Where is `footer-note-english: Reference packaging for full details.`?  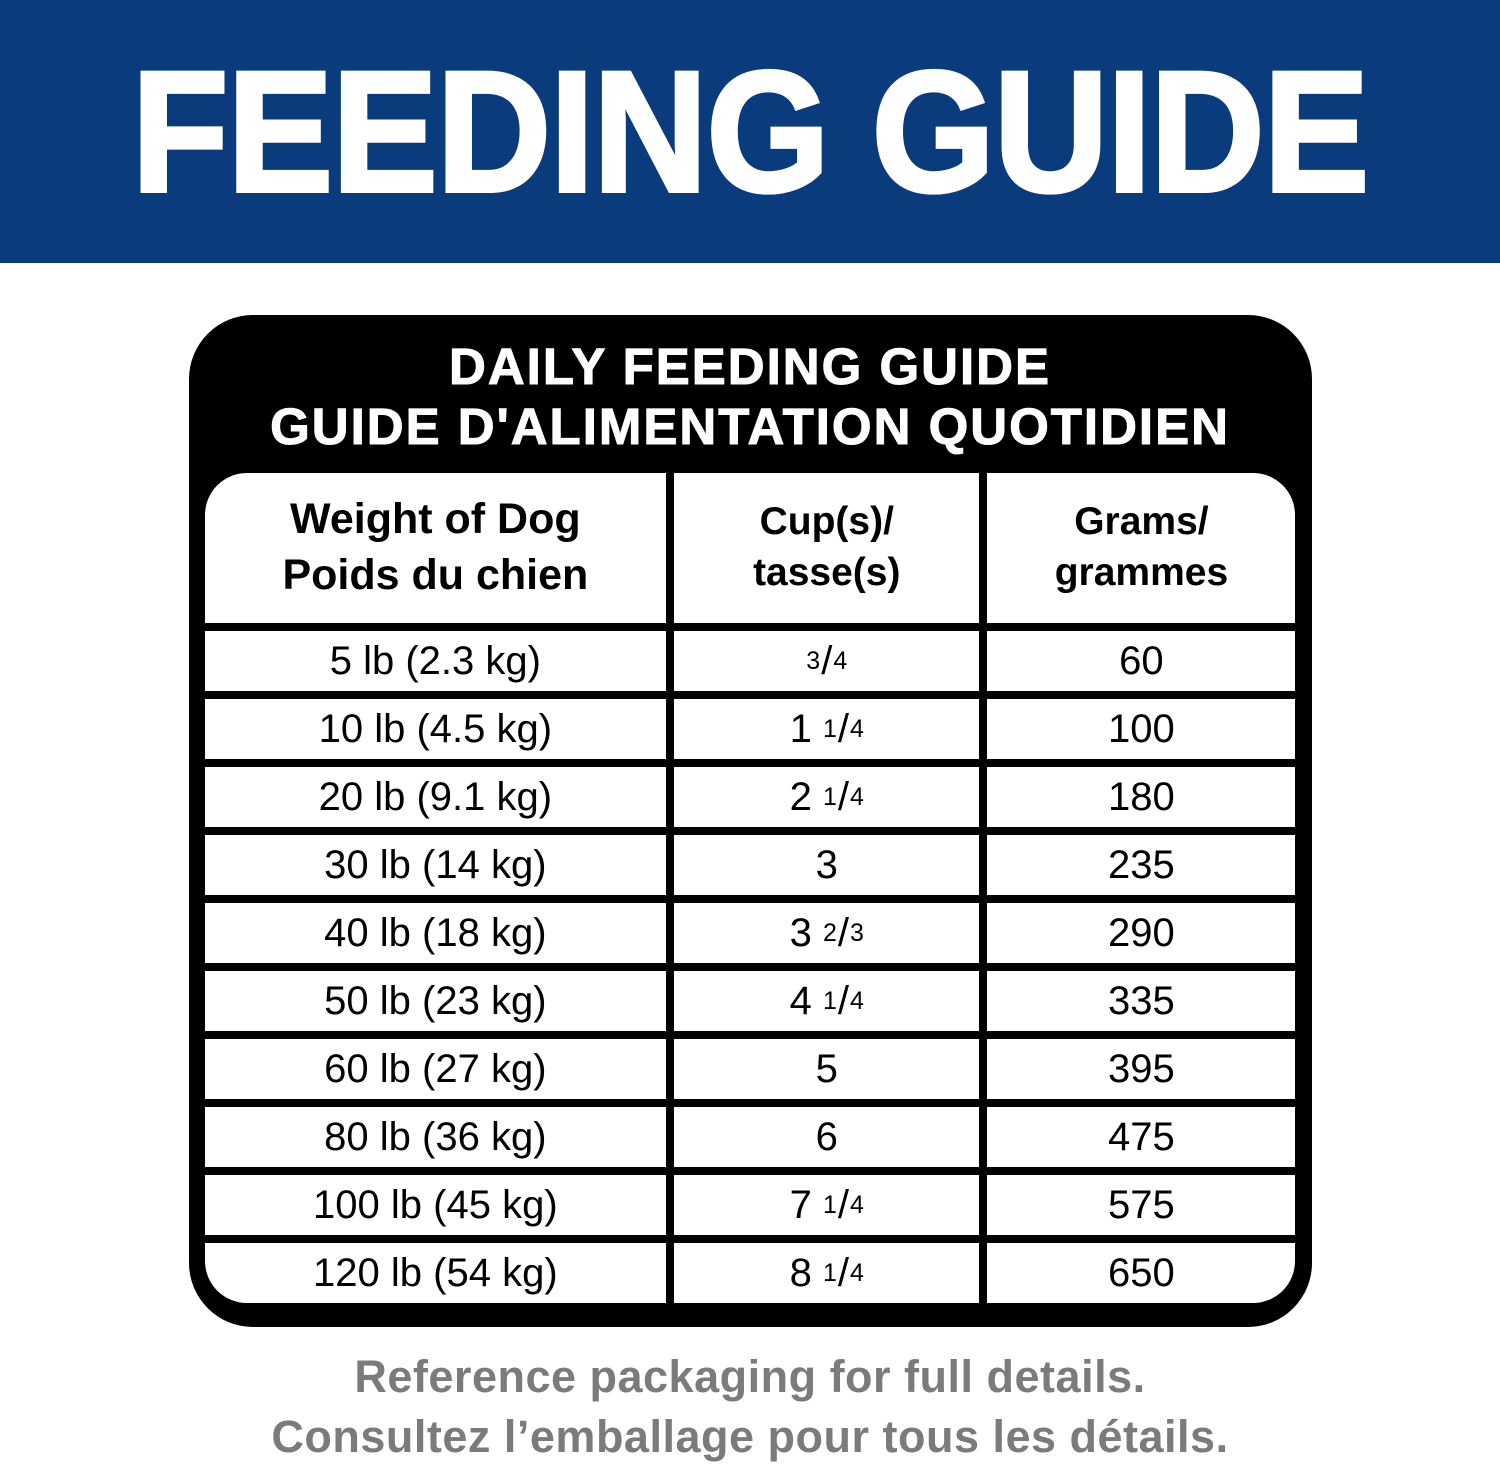
footer-note-english: Reference packaging for full details. is located at coordinates (750, 1376).